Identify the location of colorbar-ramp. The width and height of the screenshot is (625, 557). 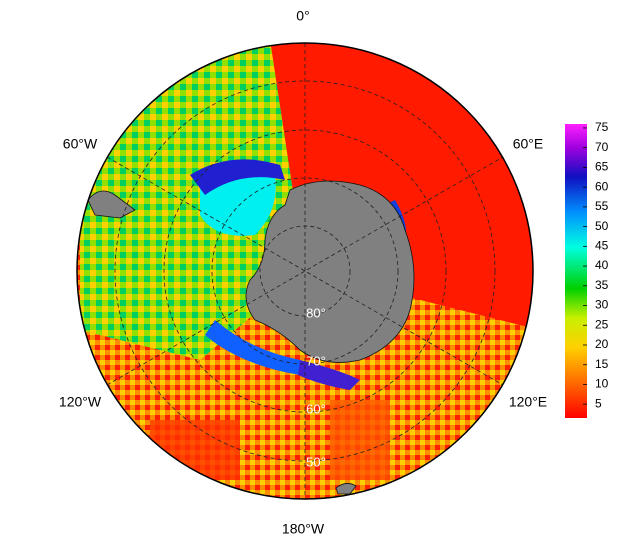
(576, 271).